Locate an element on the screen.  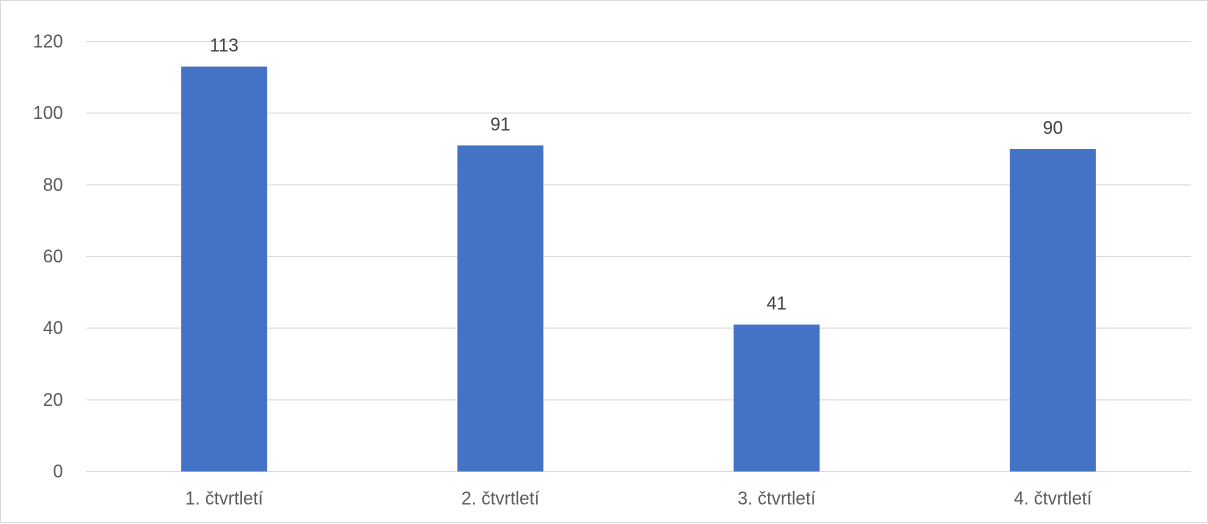
y-tick-label: 100 is located at coordinates (48, 113).